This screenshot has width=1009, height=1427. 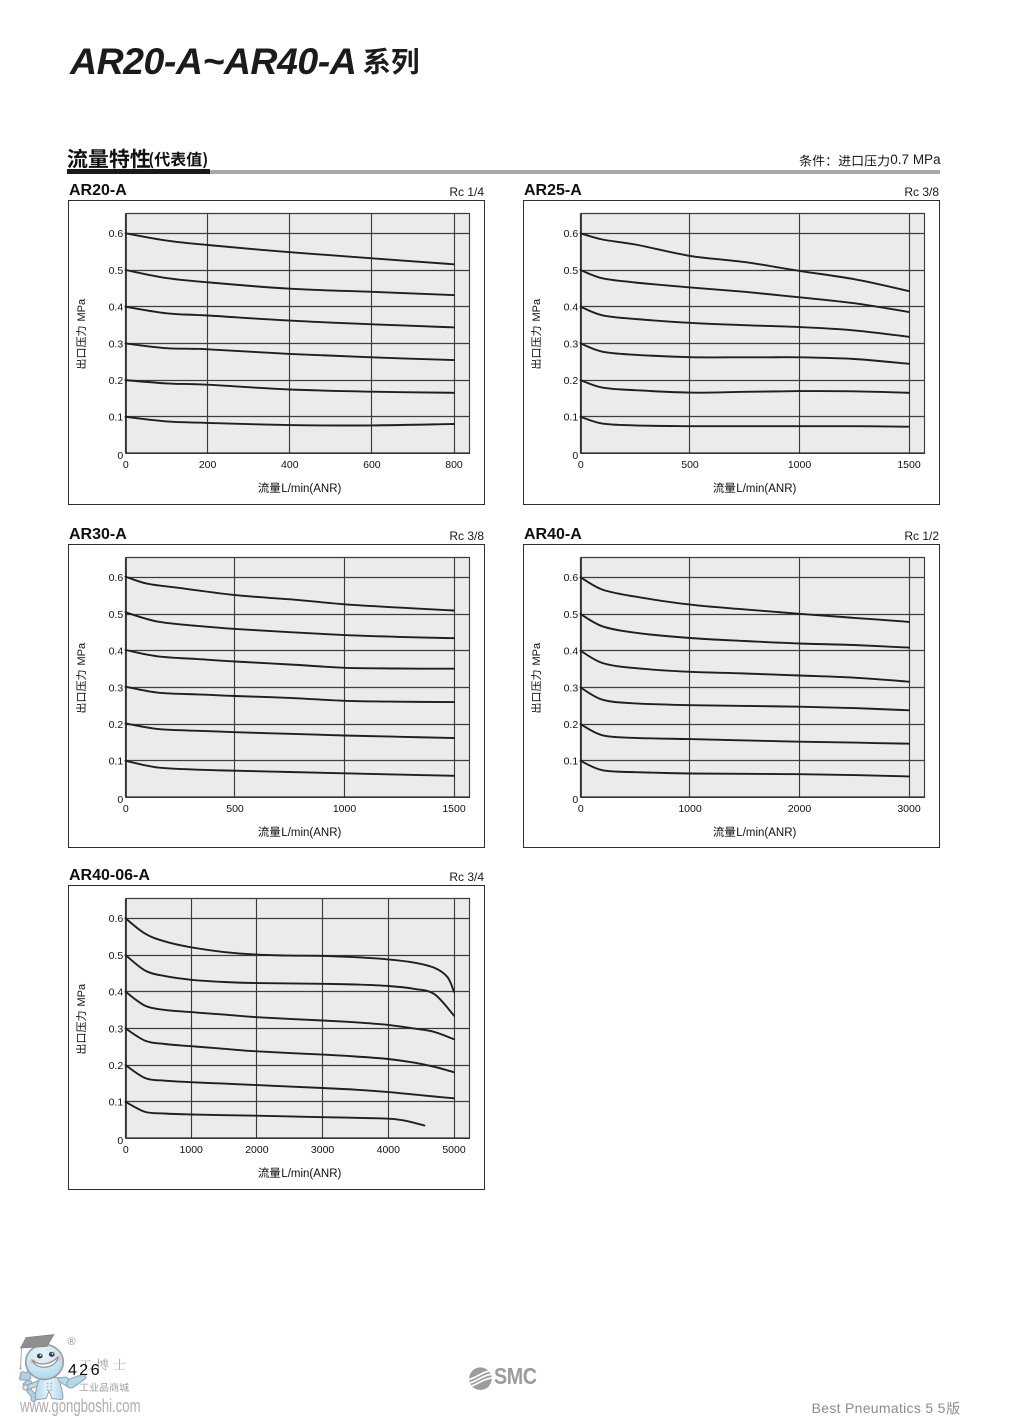 I want to click on svg-text: 600, so click(x=372, y=465).